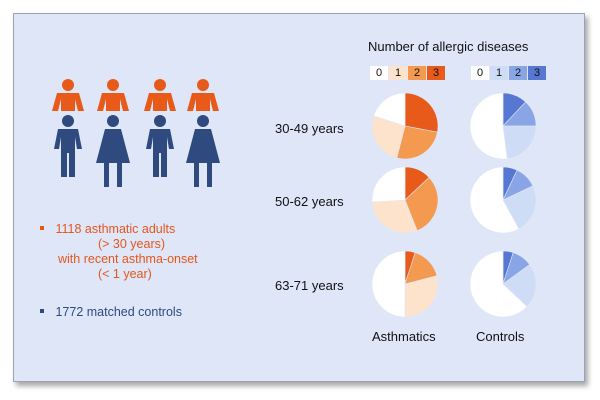 This screenshot has width=600, height=400. What do you see at coordinates (118, 312) in the screenshot?
I see `controls-line: 1772 matched controls` at bounding box center [118, 312].